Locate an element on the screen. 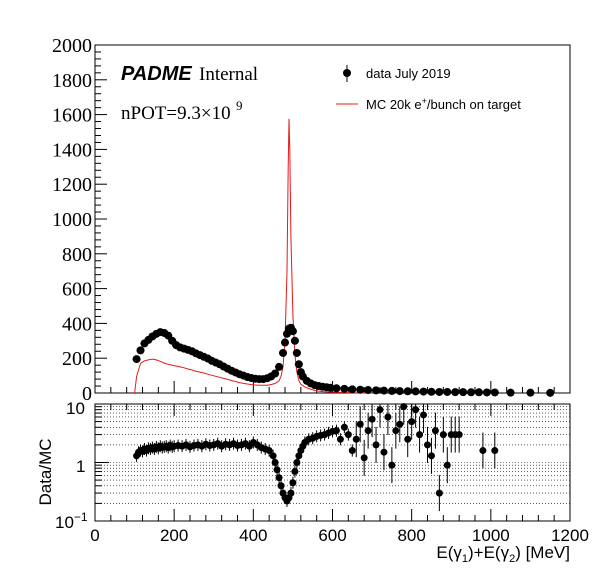 Image resolution: width=598 pixels, height=574 pixels. bottom-y-axis-title: Data/MC is located at coordinates (45, 471).